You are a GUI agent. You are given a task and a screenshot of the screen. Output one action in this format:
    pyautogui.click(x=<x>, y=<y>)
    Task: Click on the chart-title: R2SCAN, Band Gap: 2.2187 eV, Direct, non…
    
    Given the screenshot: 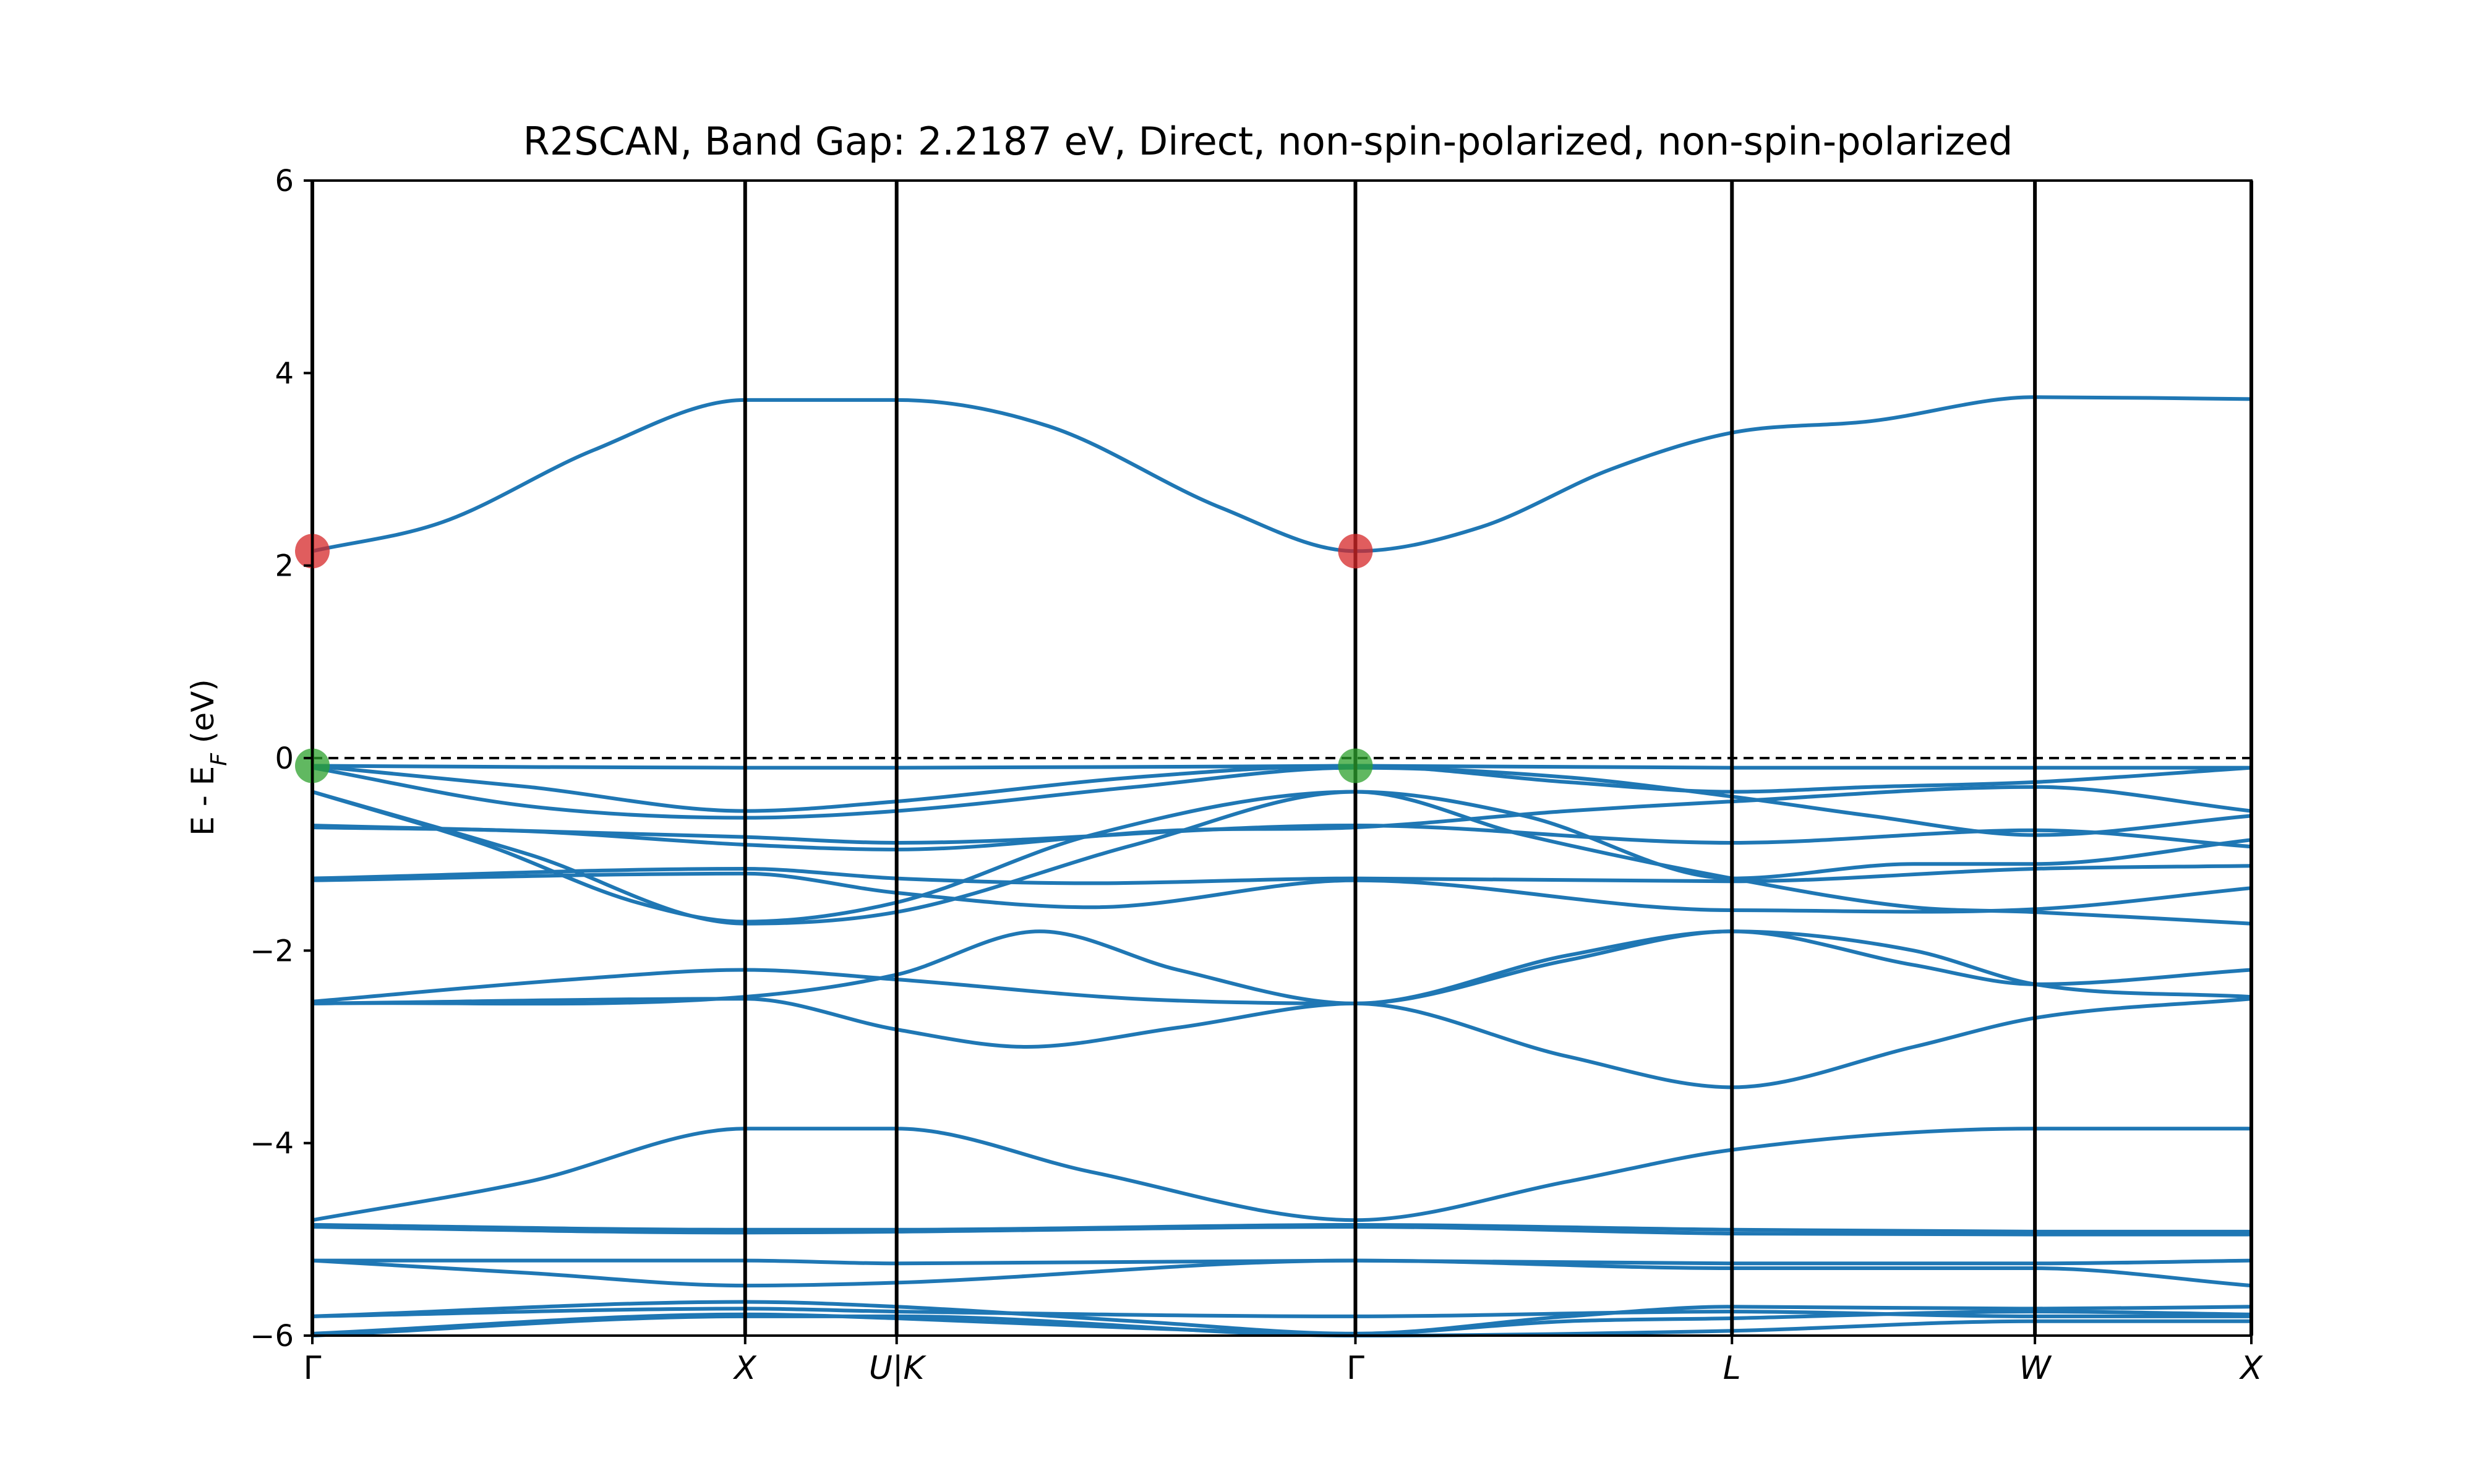 What is the action you would take?
    pyautogui.click(x=1268, y=141)
    